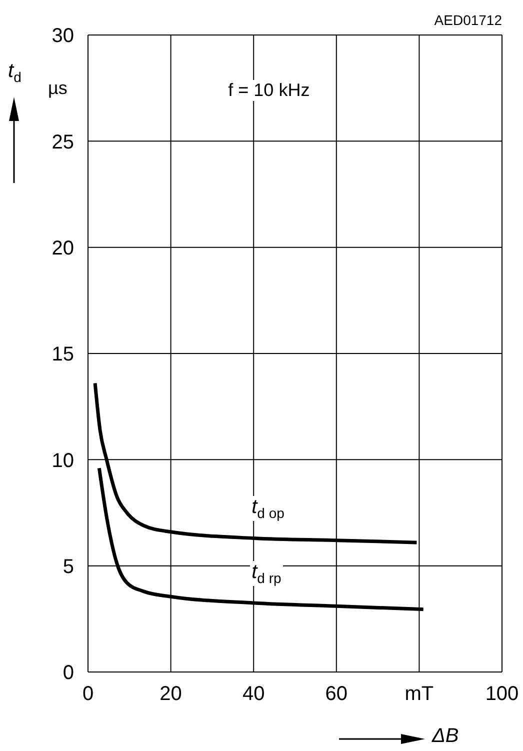  What do you see at coordinates (68, 673) in the screenshot?
I see `y-tick-label: 0` at bounding box center [68, 673].